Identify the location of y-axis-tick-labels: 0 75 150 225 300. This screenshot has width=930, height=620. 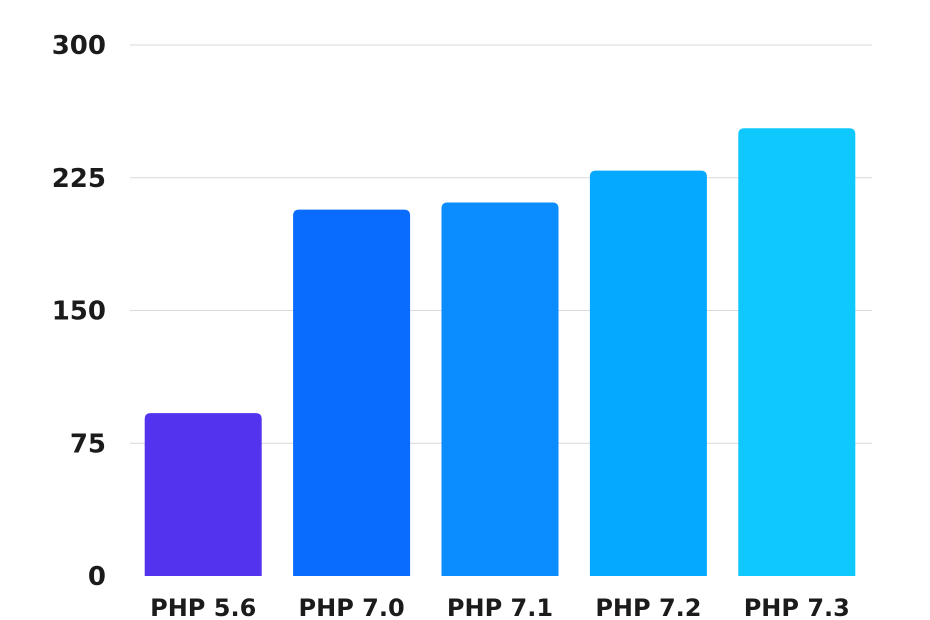
(79, 311).